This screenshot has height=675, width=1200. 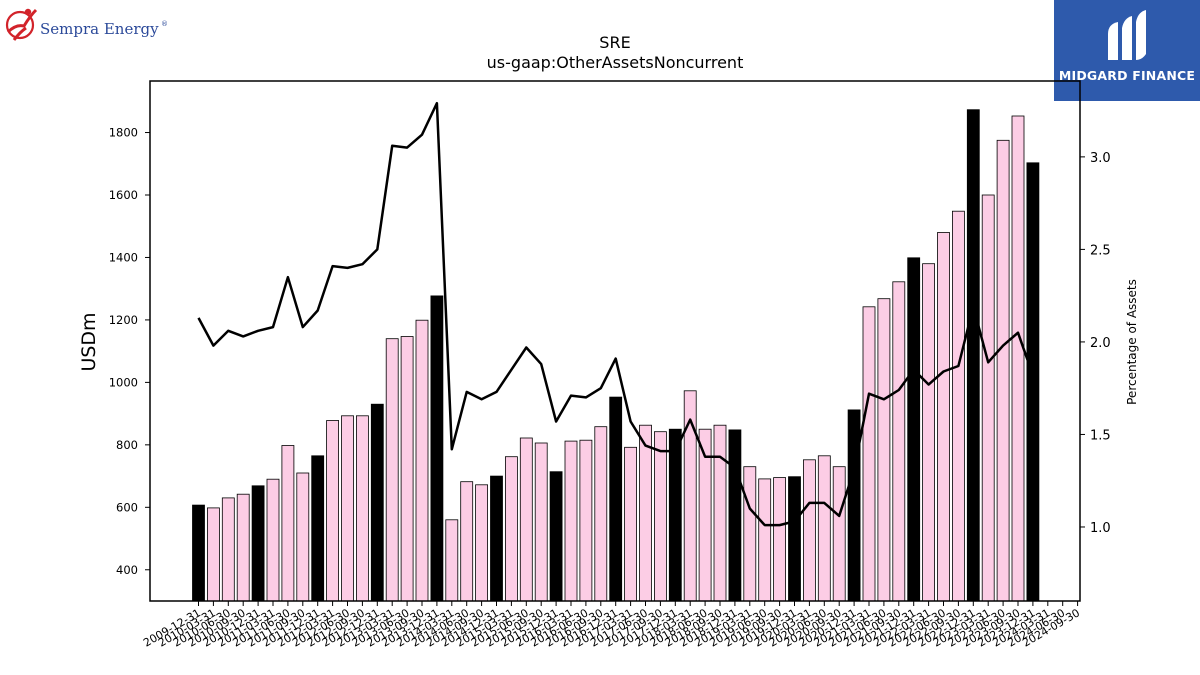 What do you see at coordinates (127, 570) in the screenshot?
I see `y-tick-label: 400` at bounding box center [127, 570].